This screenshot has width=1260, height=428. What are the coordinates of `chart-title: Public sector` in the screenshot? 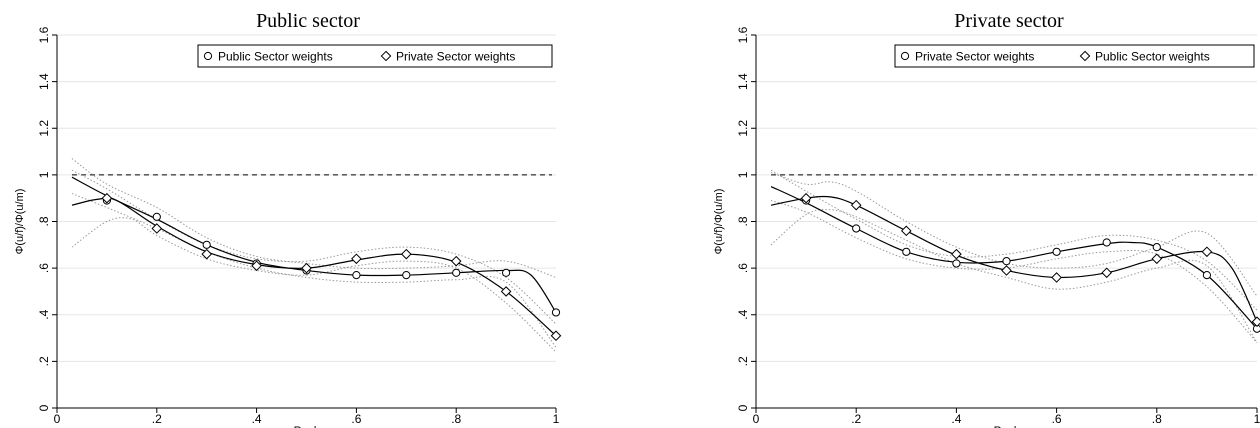 It's located at (308, 21).